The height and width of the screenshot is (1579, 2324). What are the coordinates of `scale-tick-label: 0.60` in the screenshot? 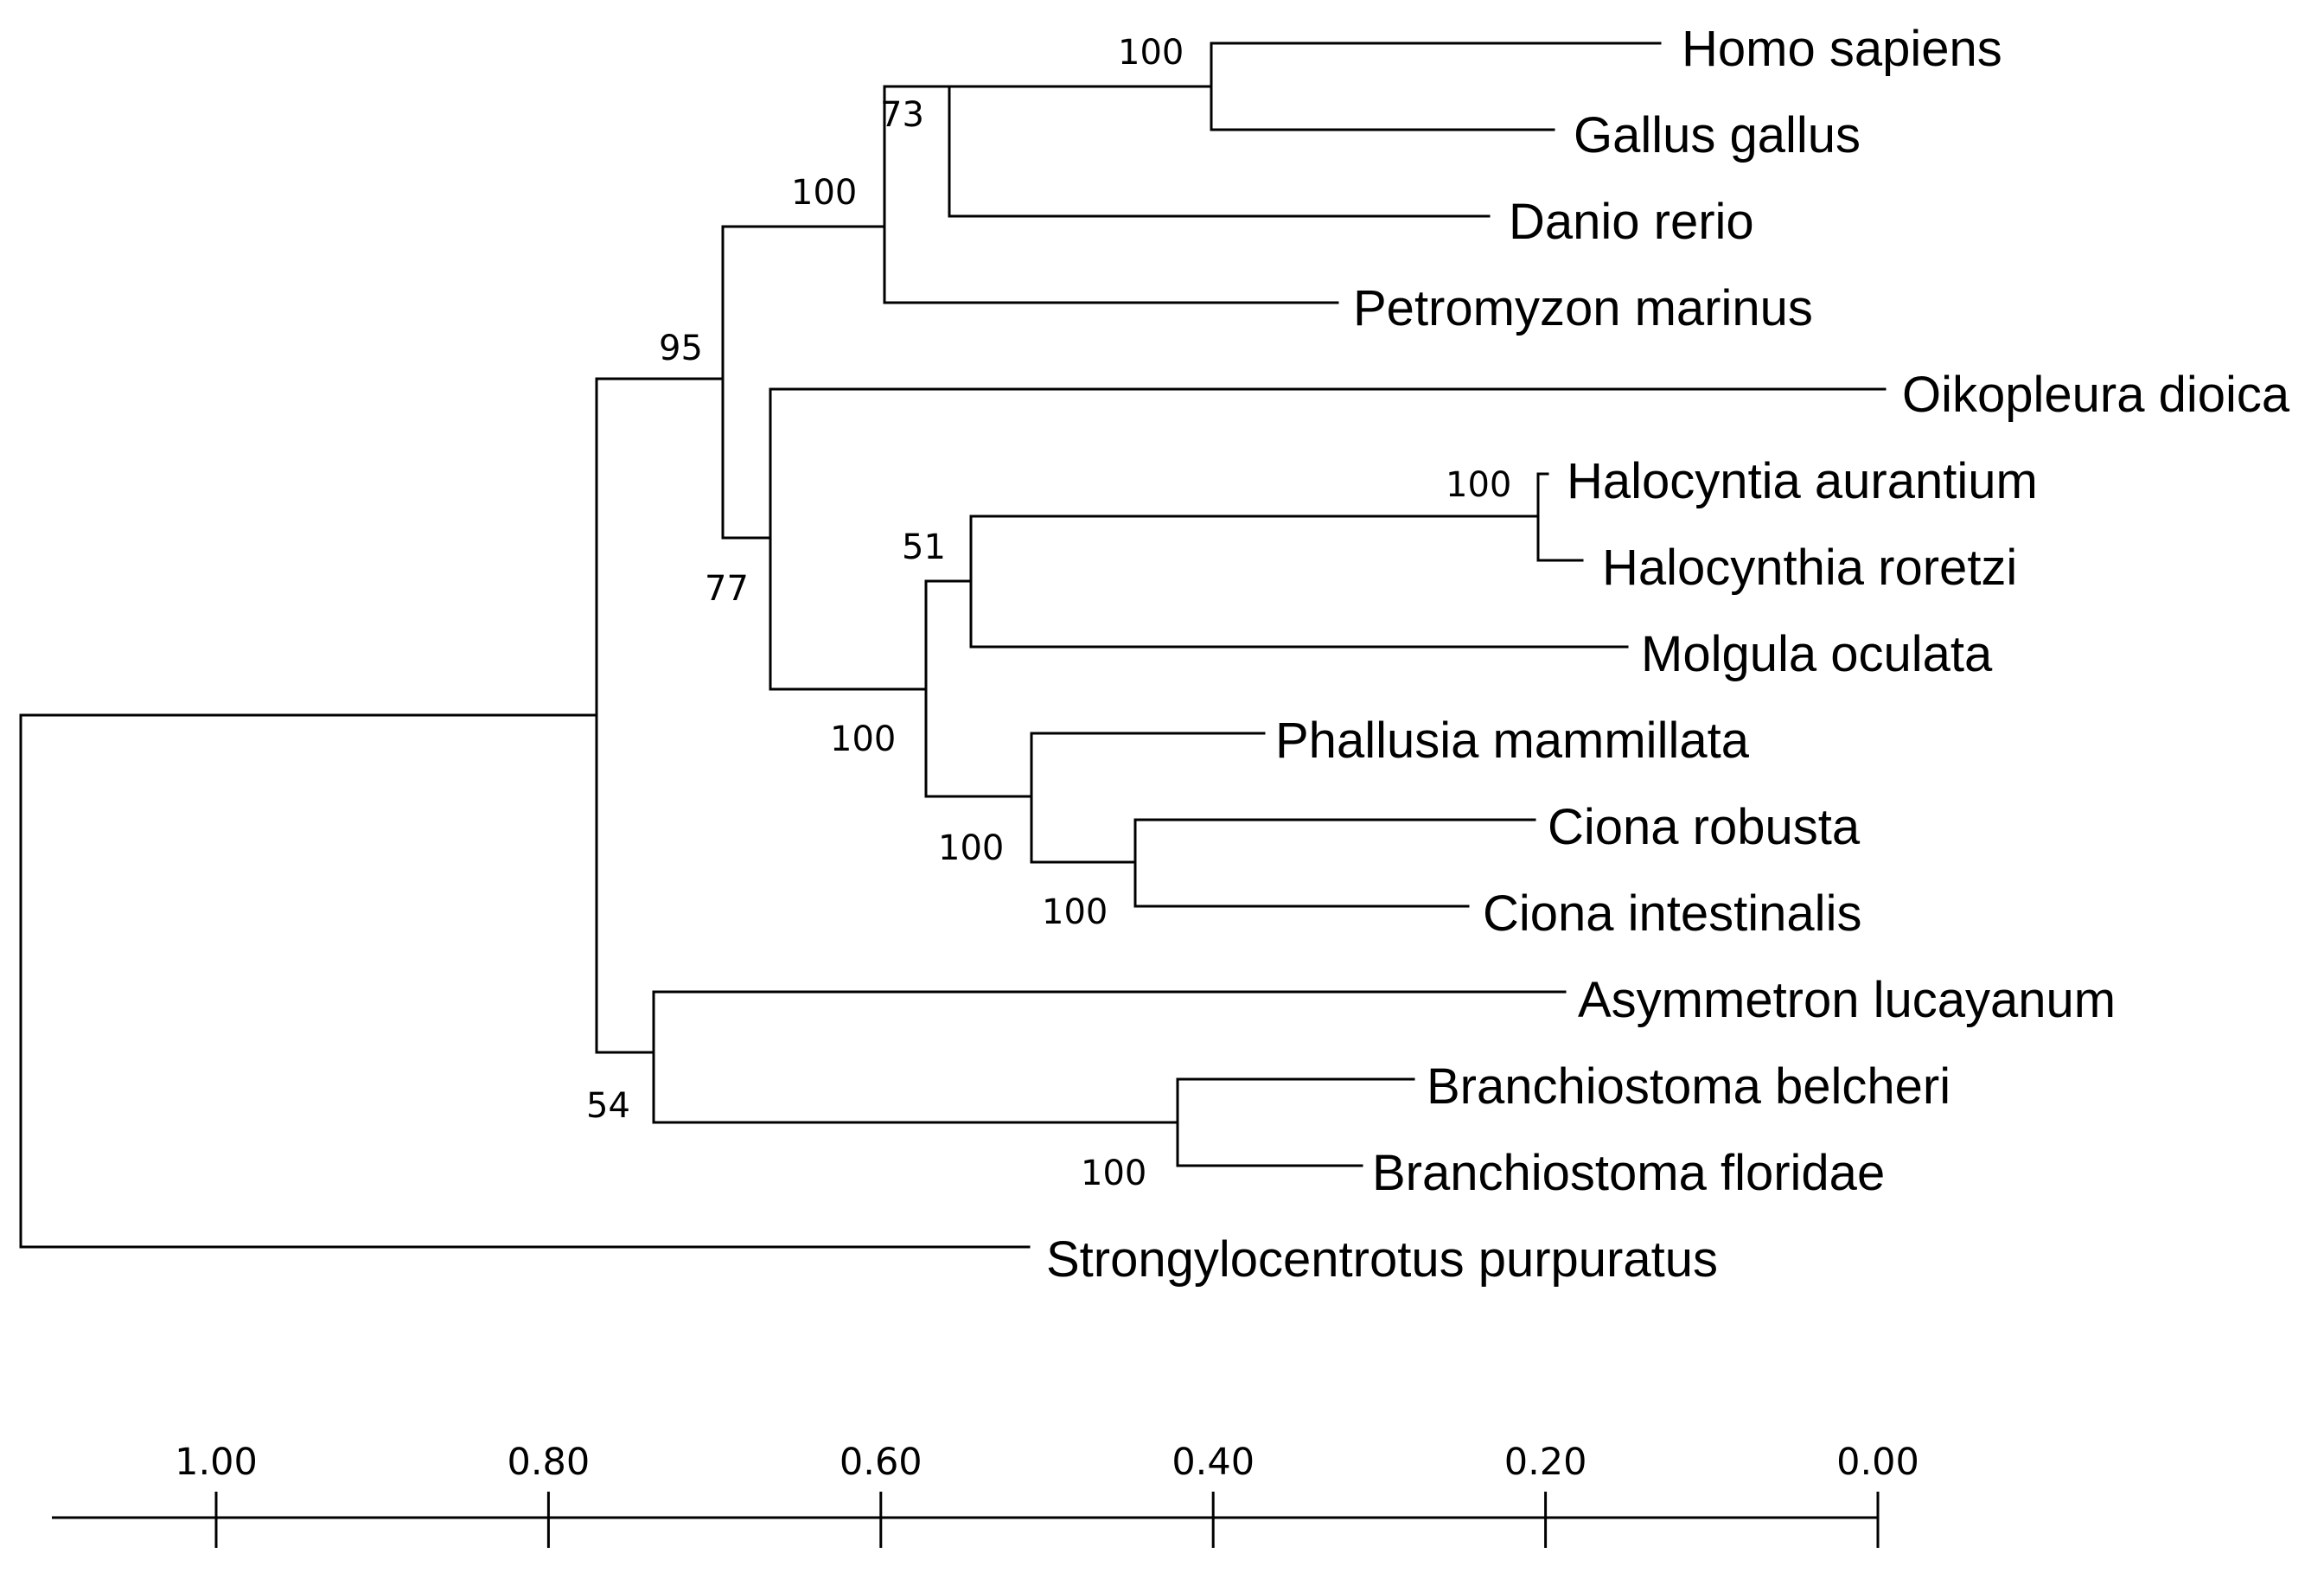 It's located at (881, 1463).